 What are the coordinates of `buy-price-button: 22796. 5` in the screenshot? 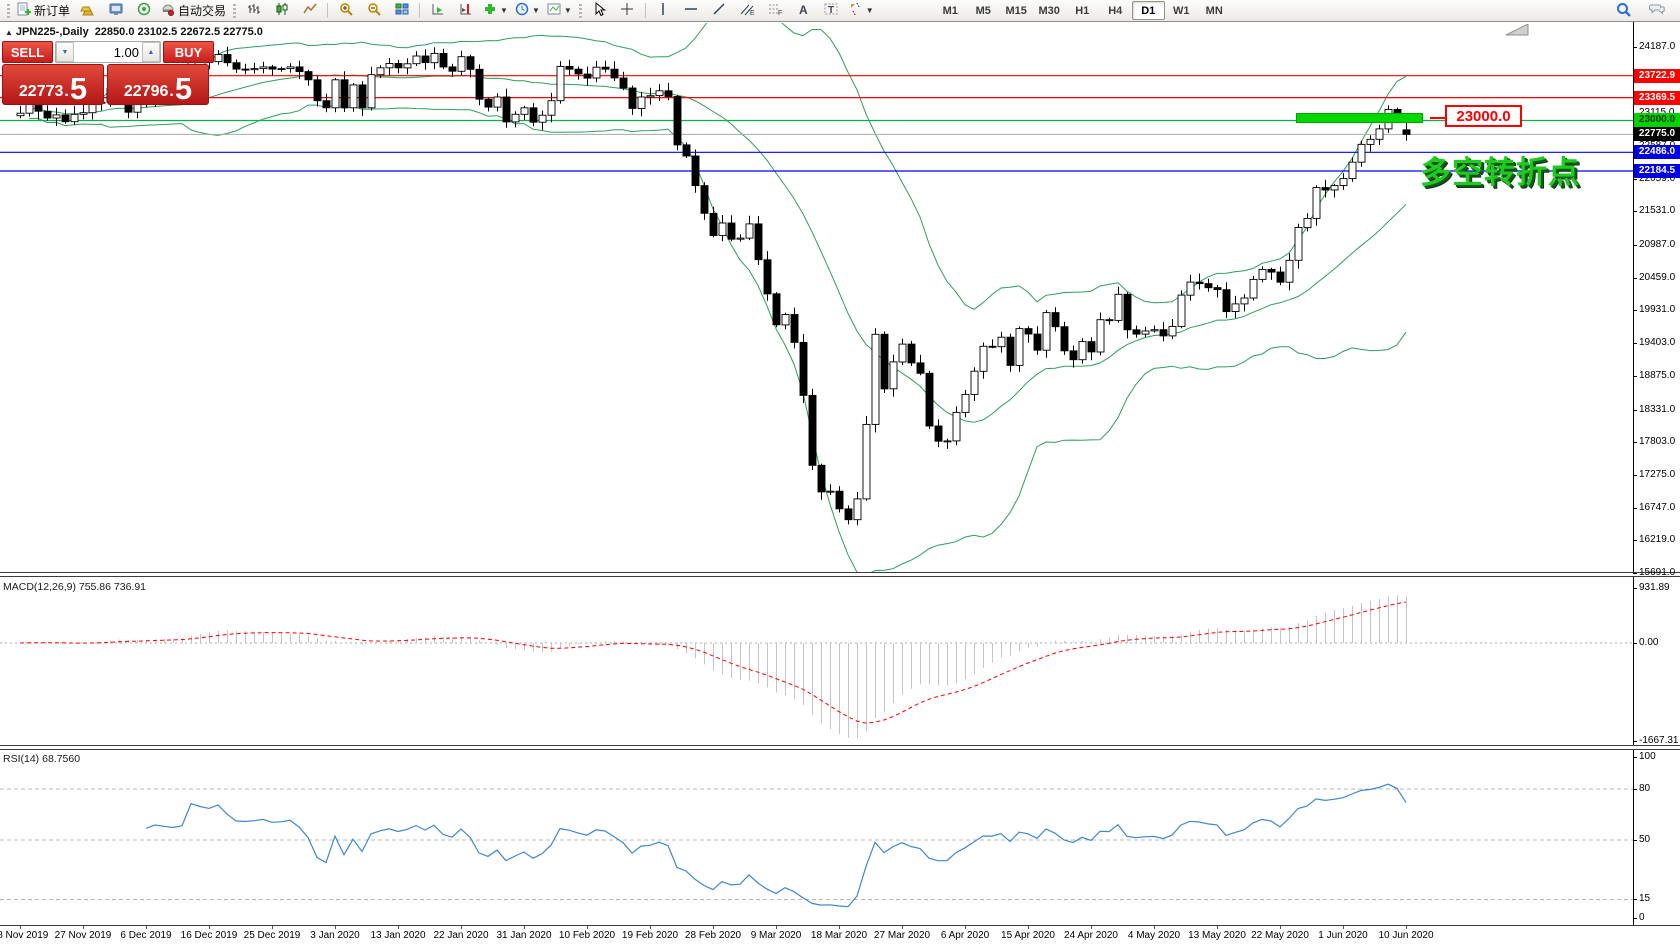 It's located at (158, 84).